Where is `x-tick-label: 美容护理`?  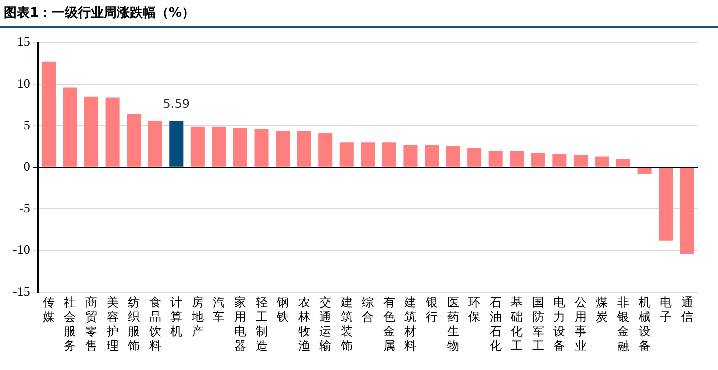 x-tick-label: 美容护理 is located at coordinates (112, 324).